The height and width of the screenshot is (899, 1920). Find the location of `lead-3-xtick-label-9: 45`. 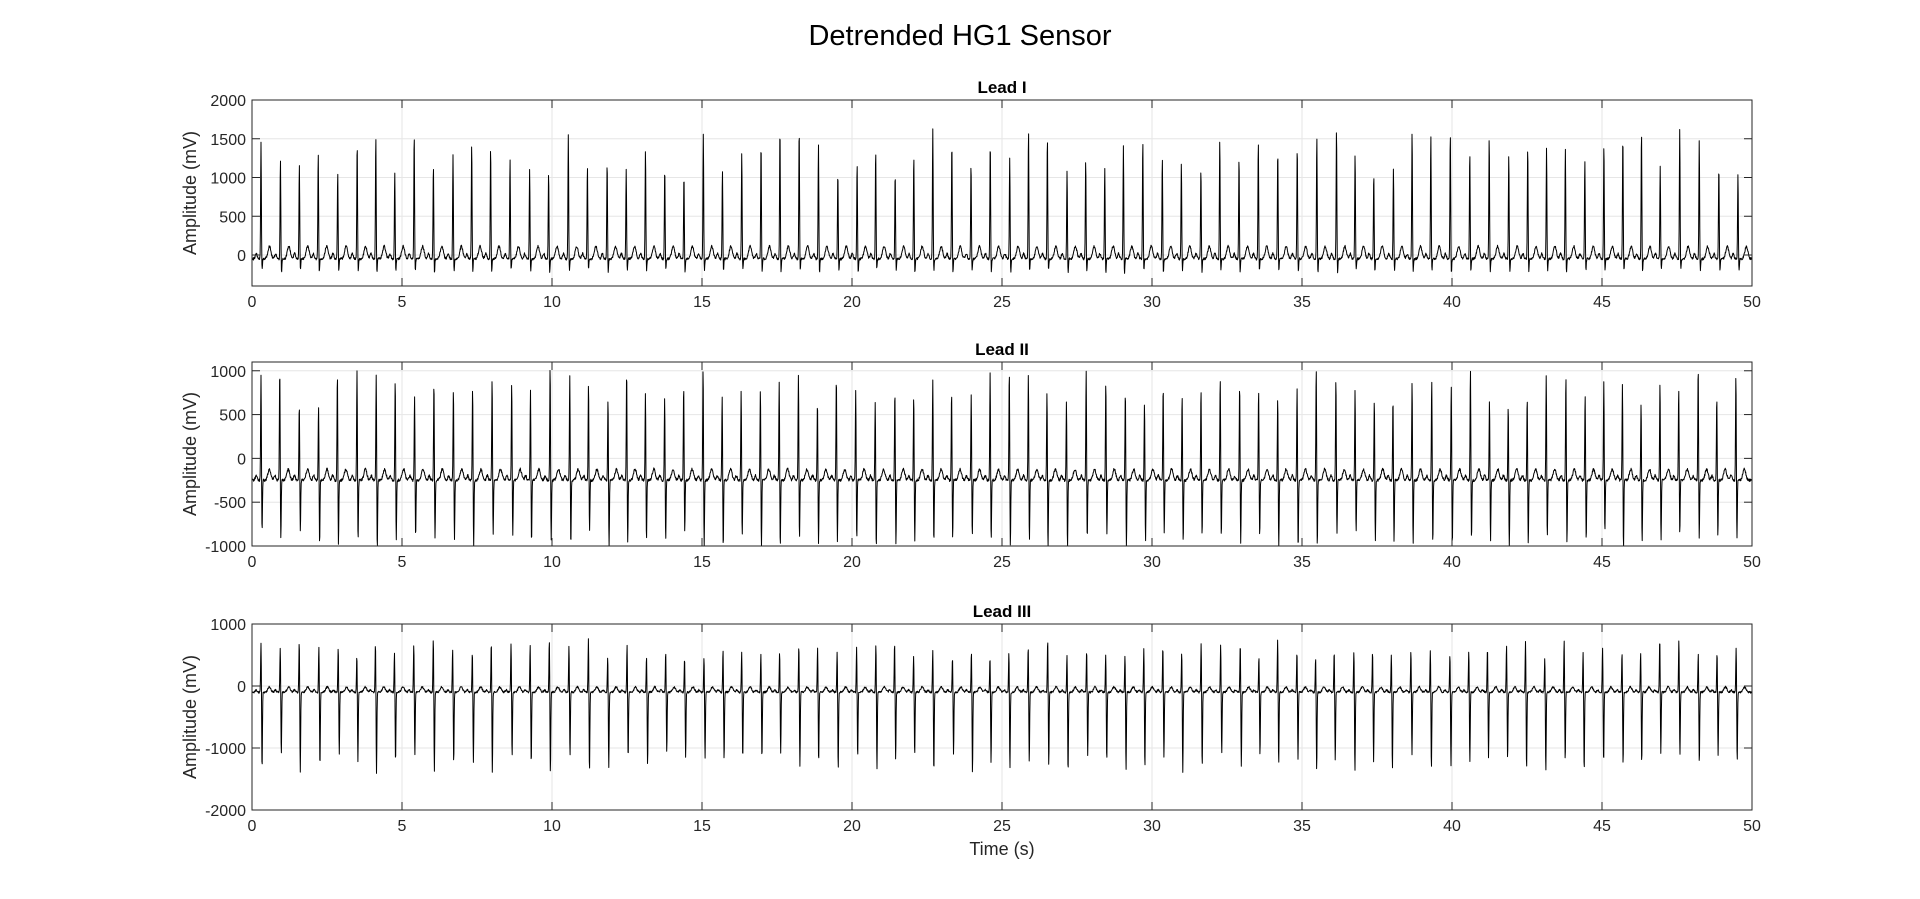

lead-3-xtick-label-9: 45 is located at coordinates (1602, 826).